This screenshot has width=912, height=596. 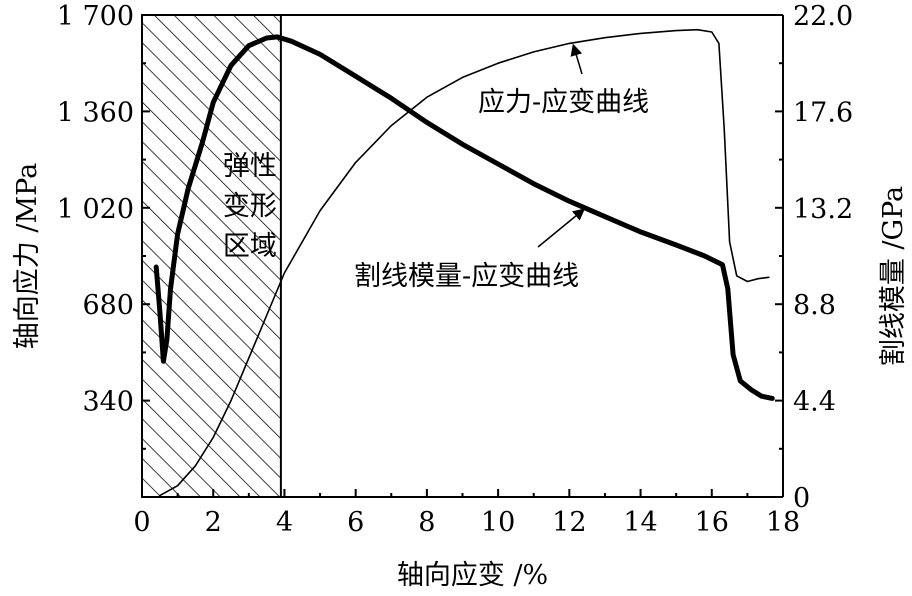 I want to click on y-right-tick-label: 13.2, so click(x=823, y=209).